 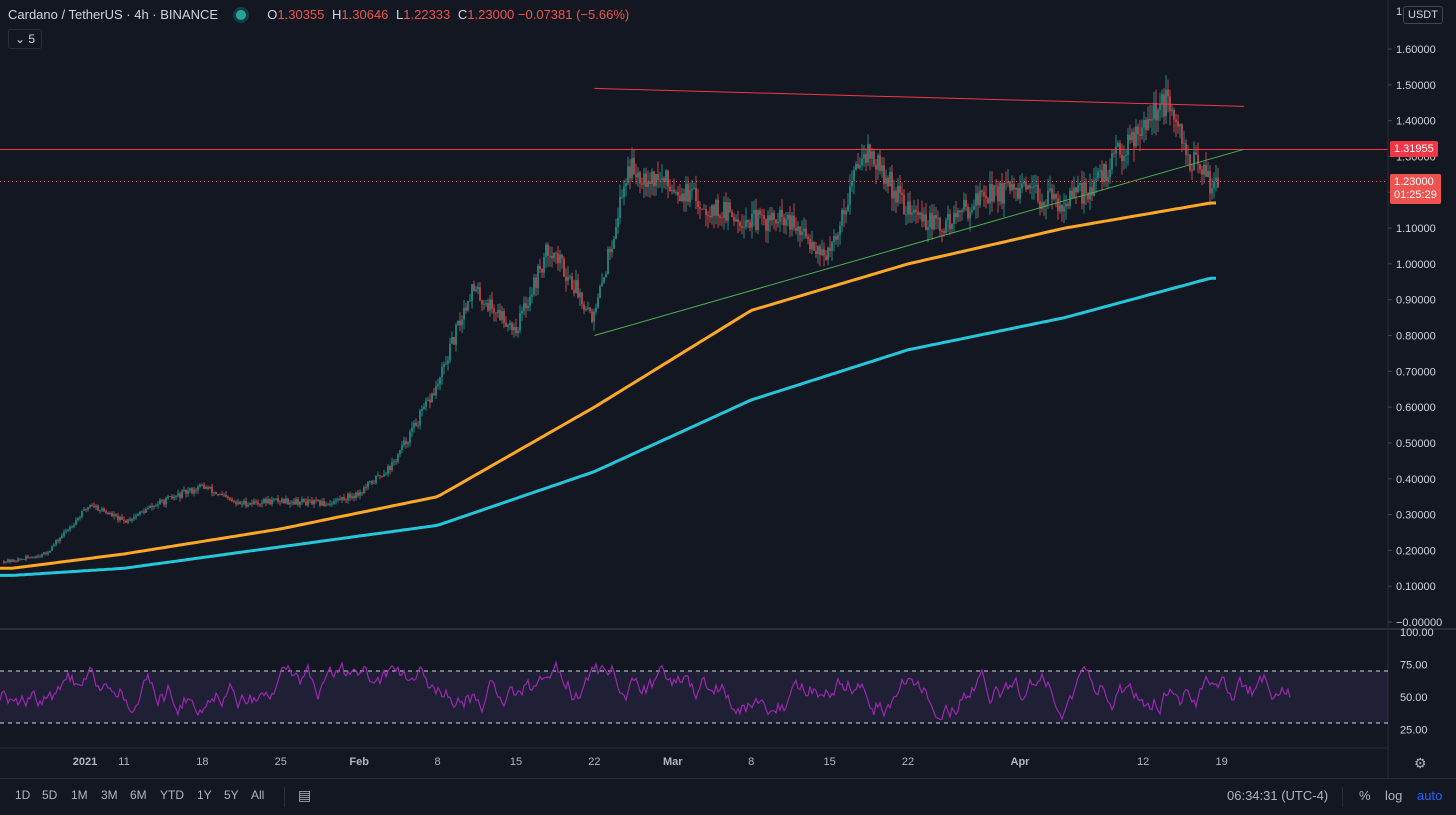 What do you see at coordinates (202, 762) in the screenshot?
I see `time-tick-label: 18` at bounding box center [202, 762].